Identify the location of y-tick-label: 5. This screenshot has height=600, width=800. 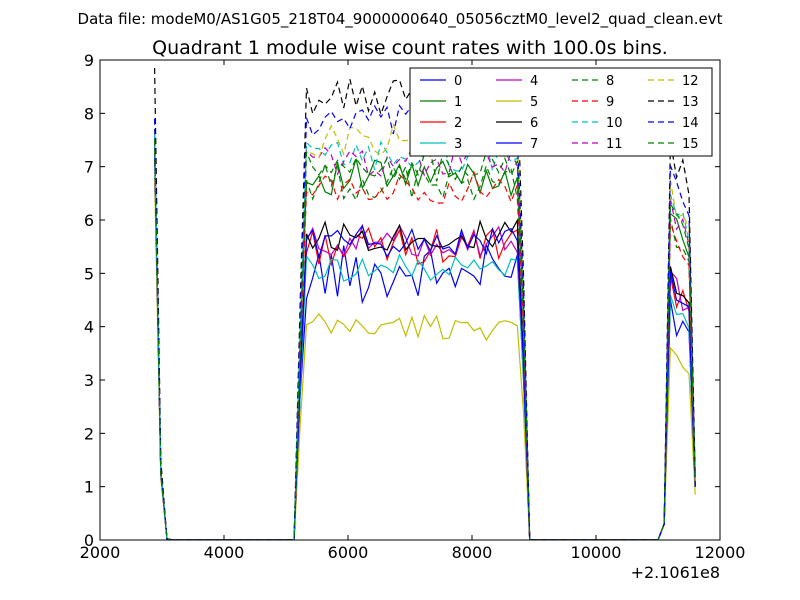
(89, 273).